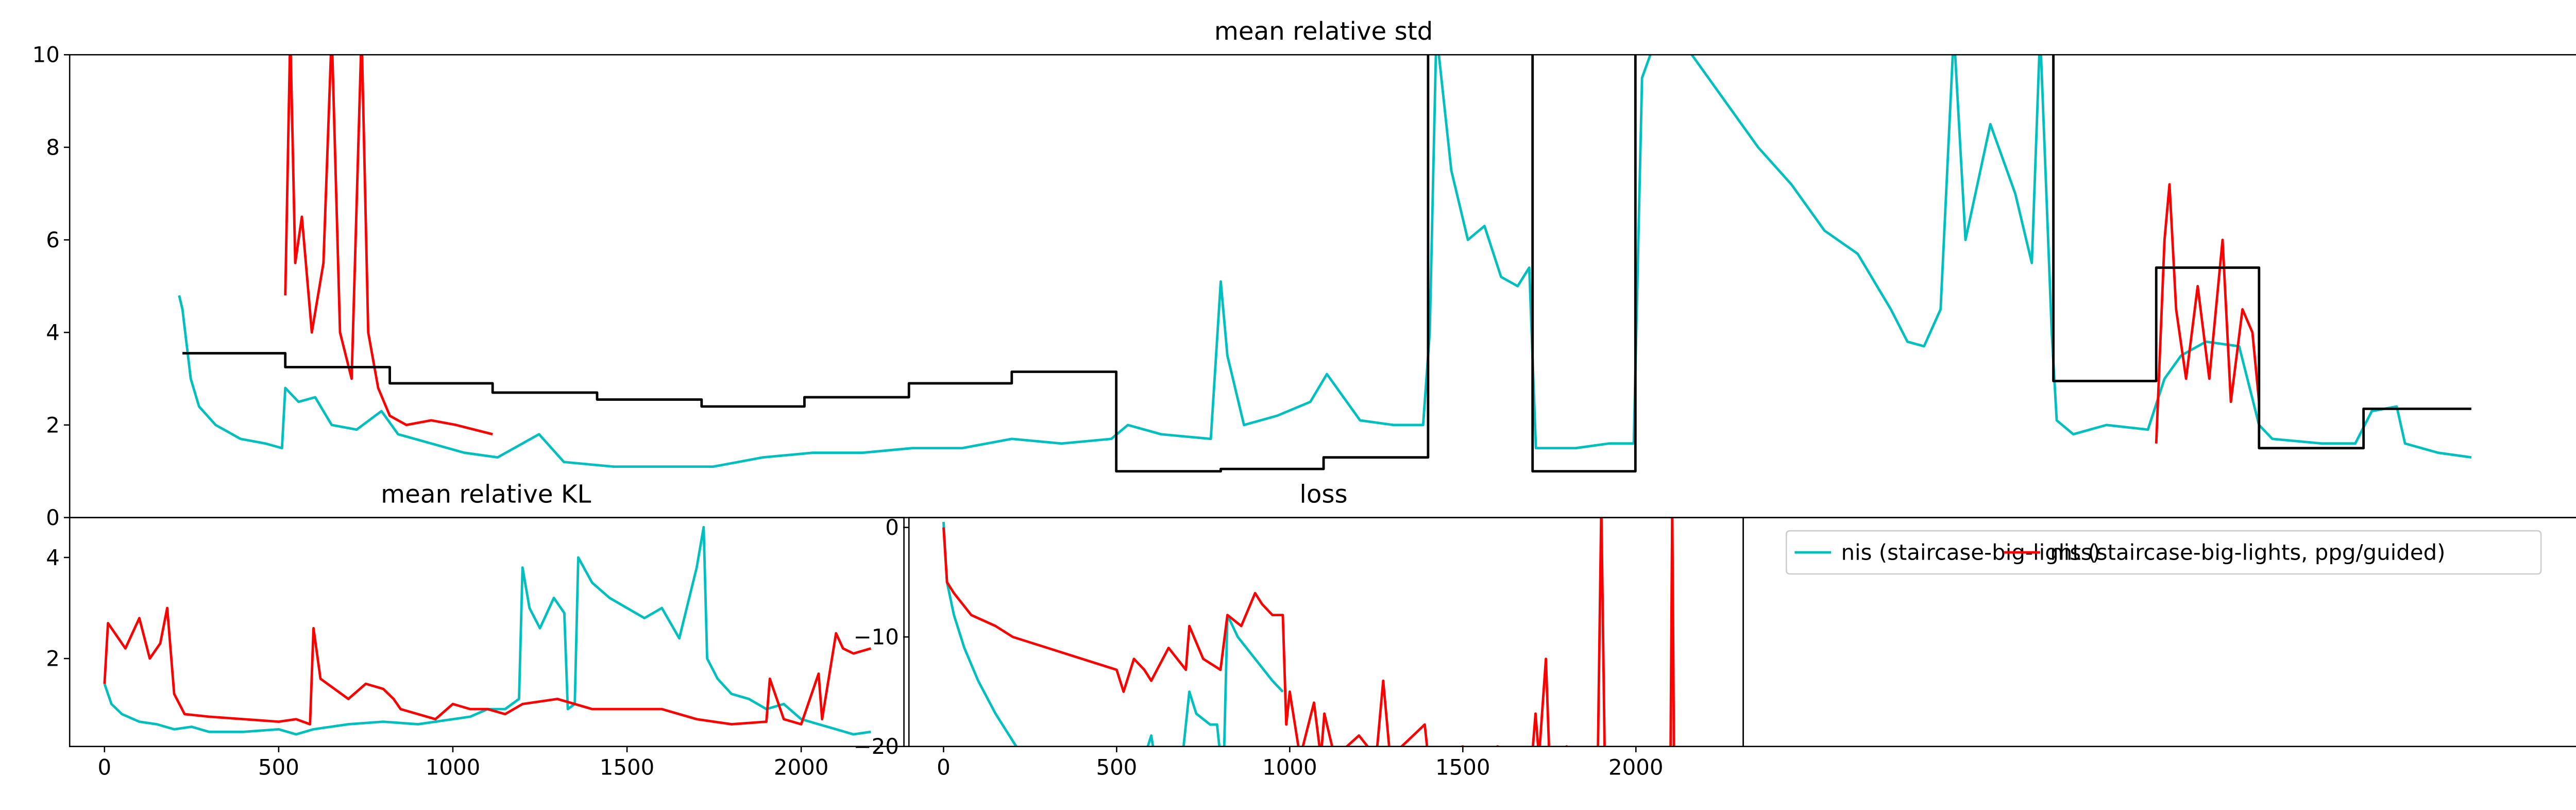 This screenshot has height=810, width=2576. What do you see at coordinates (1323, 494) in the screenshot?
I see `axes-title: loss` at bounding box center [1323, 494].